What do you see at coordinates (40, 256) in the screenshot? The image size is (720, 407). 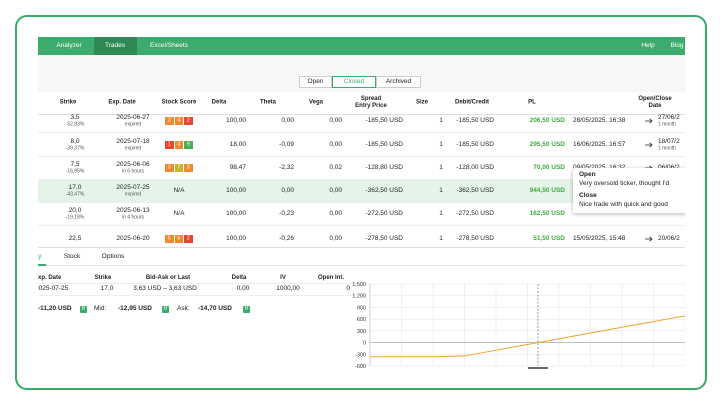 I see `detail-tab: gy` at bounding box center [40, 256].